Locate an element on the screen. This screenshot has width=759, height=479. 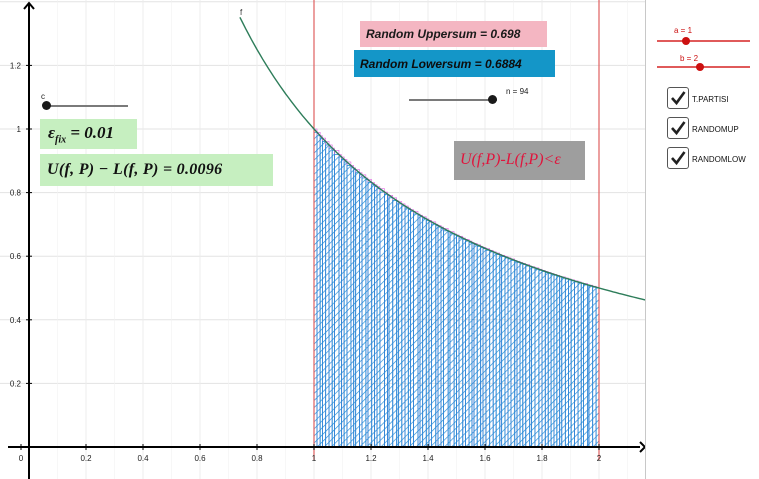
x-tick-label: 1.8 is located at coordinates (542, 458).